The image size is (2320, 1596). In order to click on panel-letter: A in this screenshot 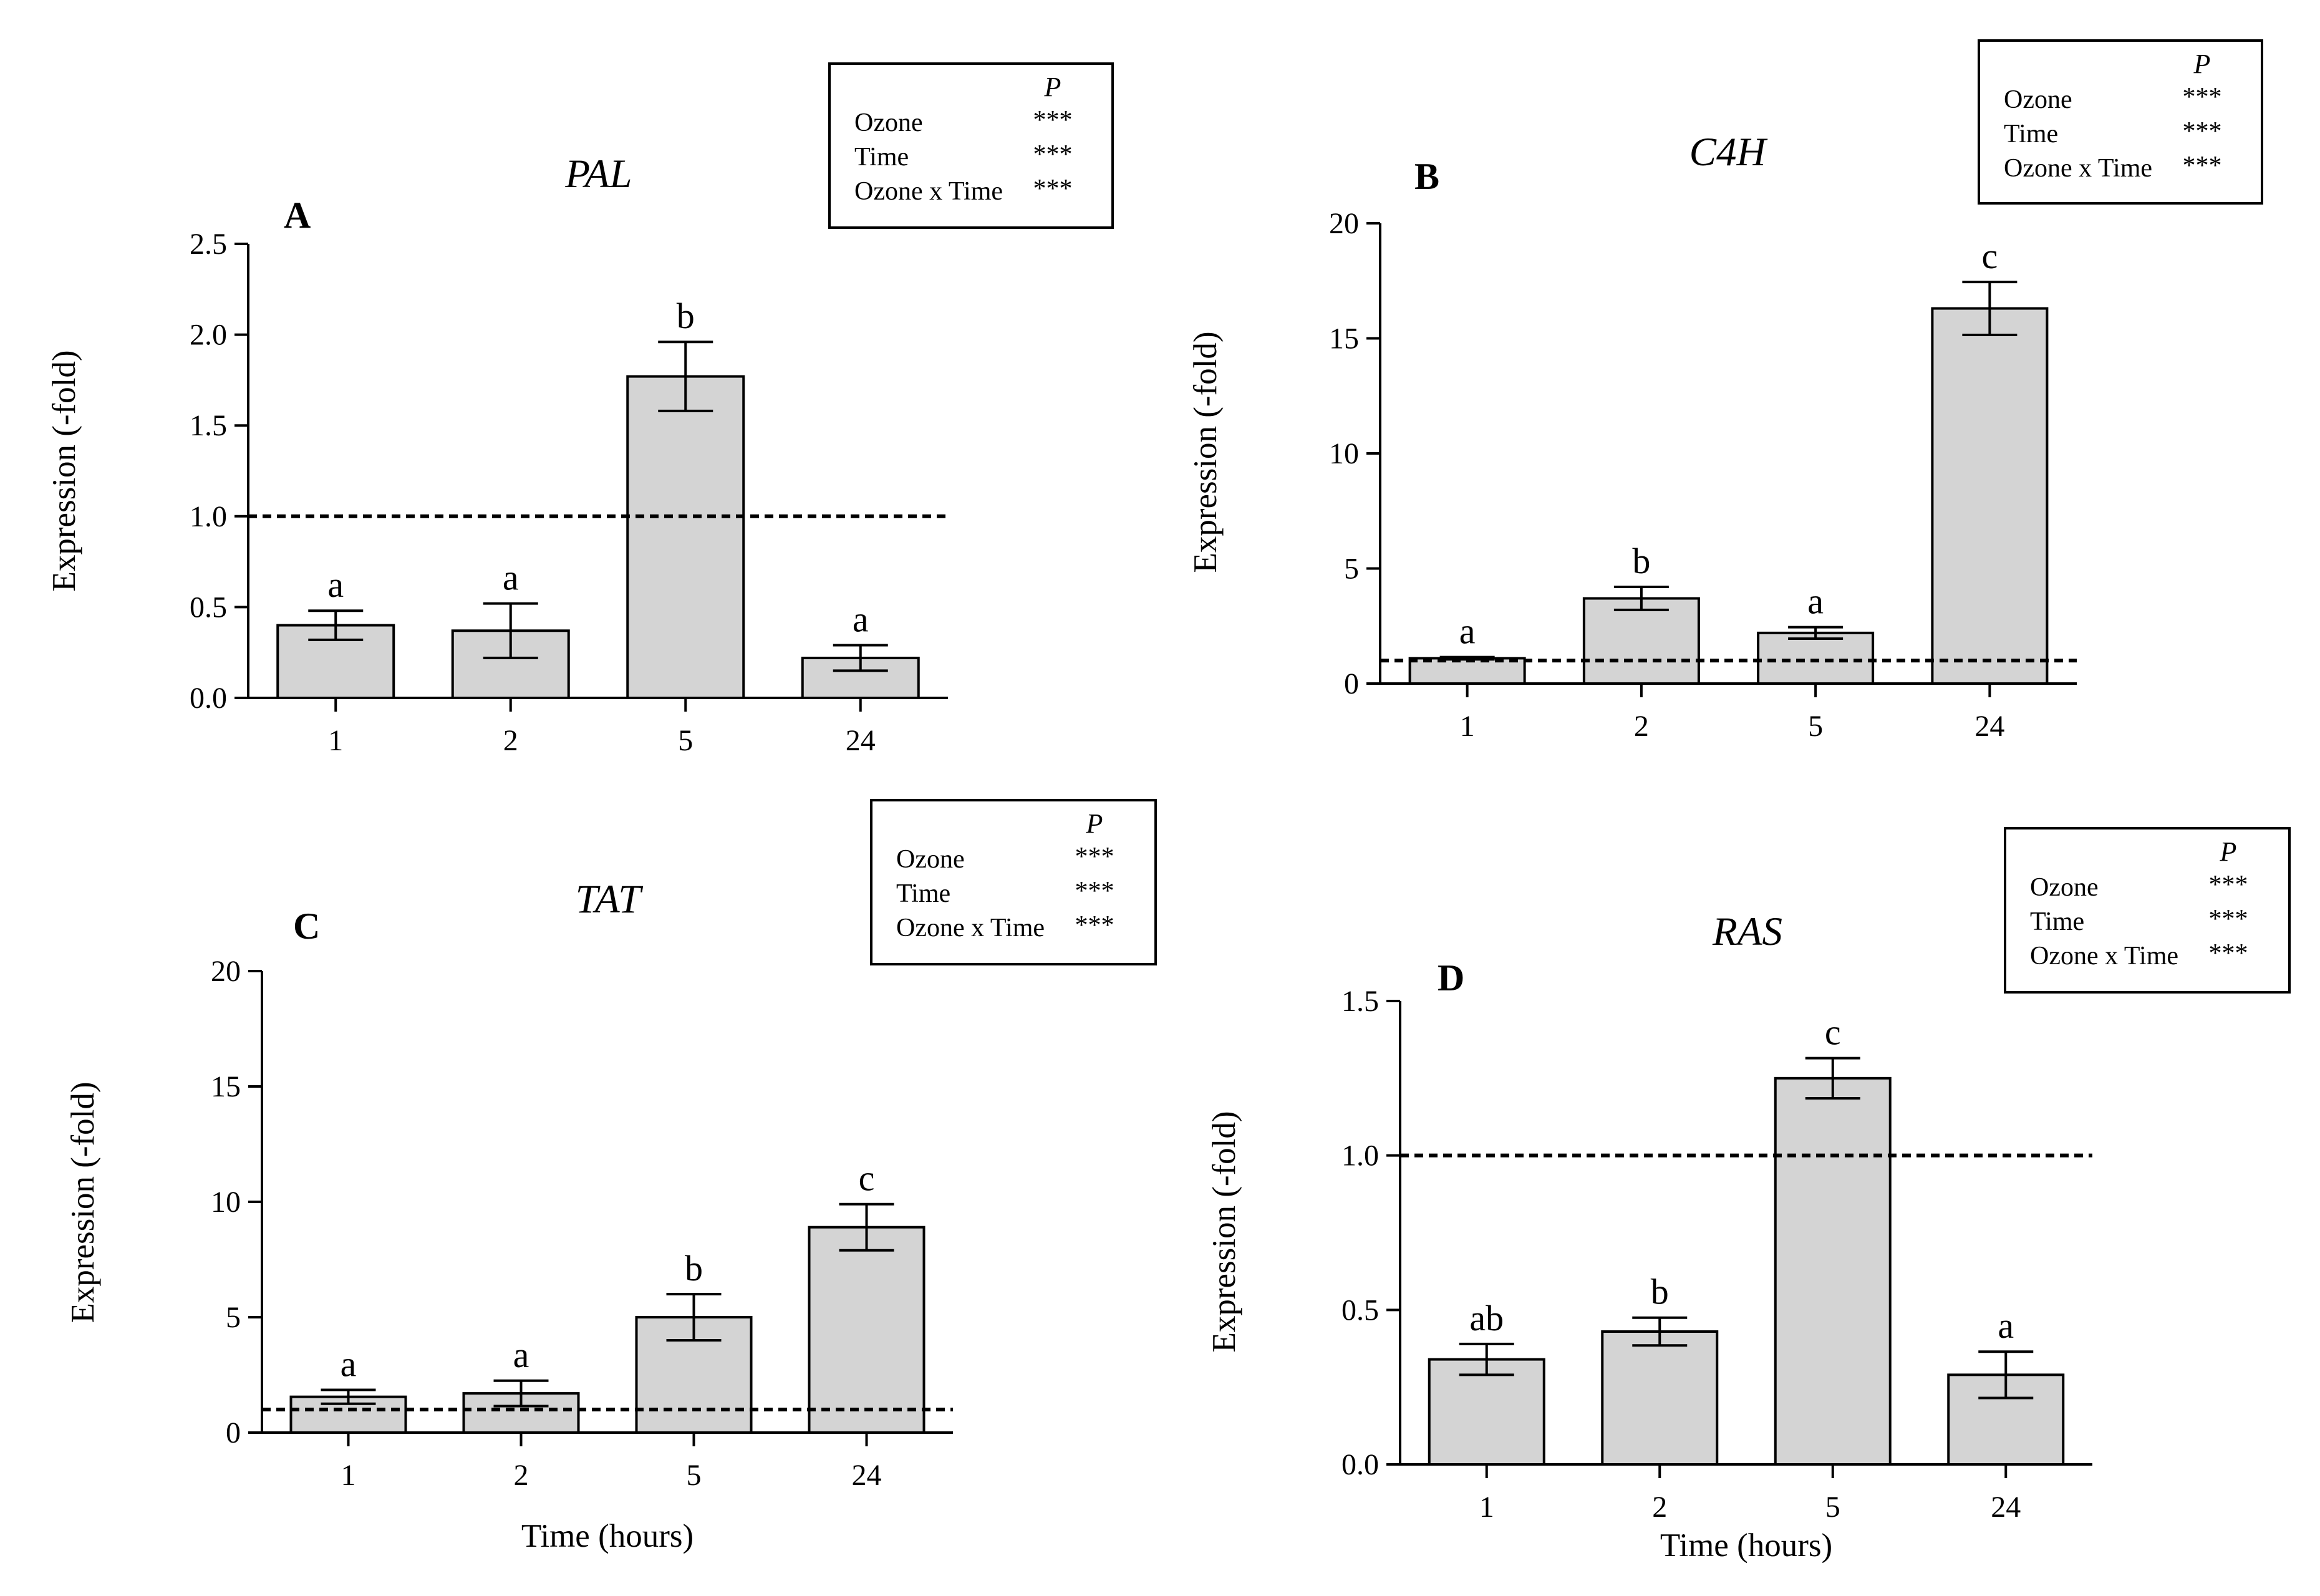, I will do `click(297, 215)`.